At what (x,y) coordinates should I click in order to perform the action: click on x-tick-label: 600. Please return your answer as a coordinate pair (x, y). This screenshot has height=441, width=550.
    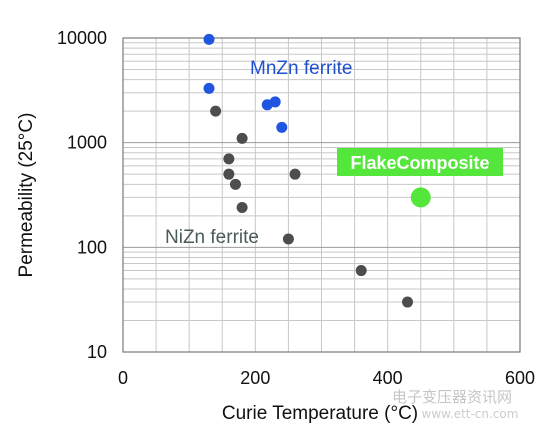
    Looking at the image, I should click on (520, 378).